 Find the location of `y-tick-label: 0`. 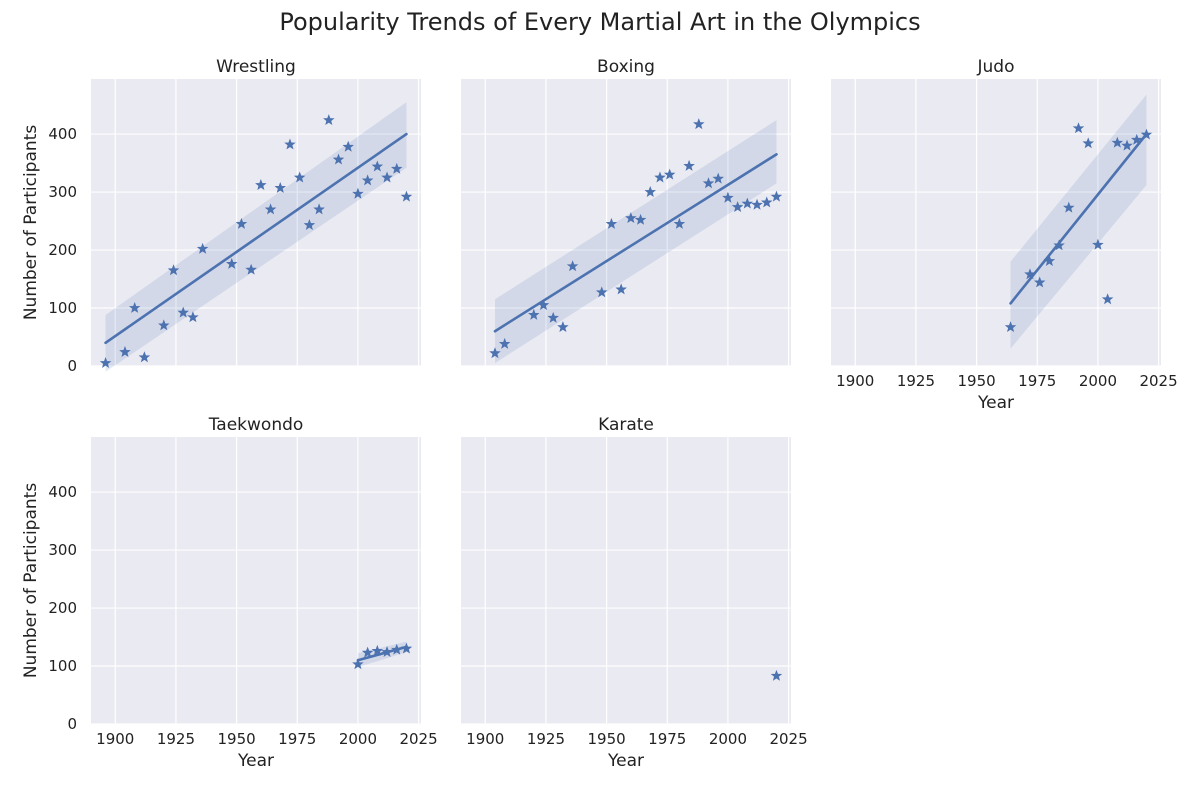

y-tick-label: 0 is located at coordinates (72, 724).